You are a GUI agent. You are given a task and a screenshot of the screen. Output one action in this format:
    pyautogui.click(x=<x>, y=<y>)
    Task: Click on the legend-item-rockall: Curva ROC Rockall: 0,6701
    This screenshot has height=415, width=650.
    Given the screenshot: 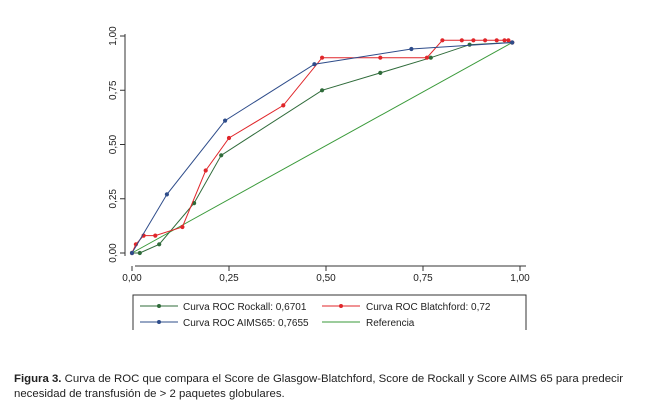 What is the action you would take?
    pyautogui.click(x=223, y=307)
    